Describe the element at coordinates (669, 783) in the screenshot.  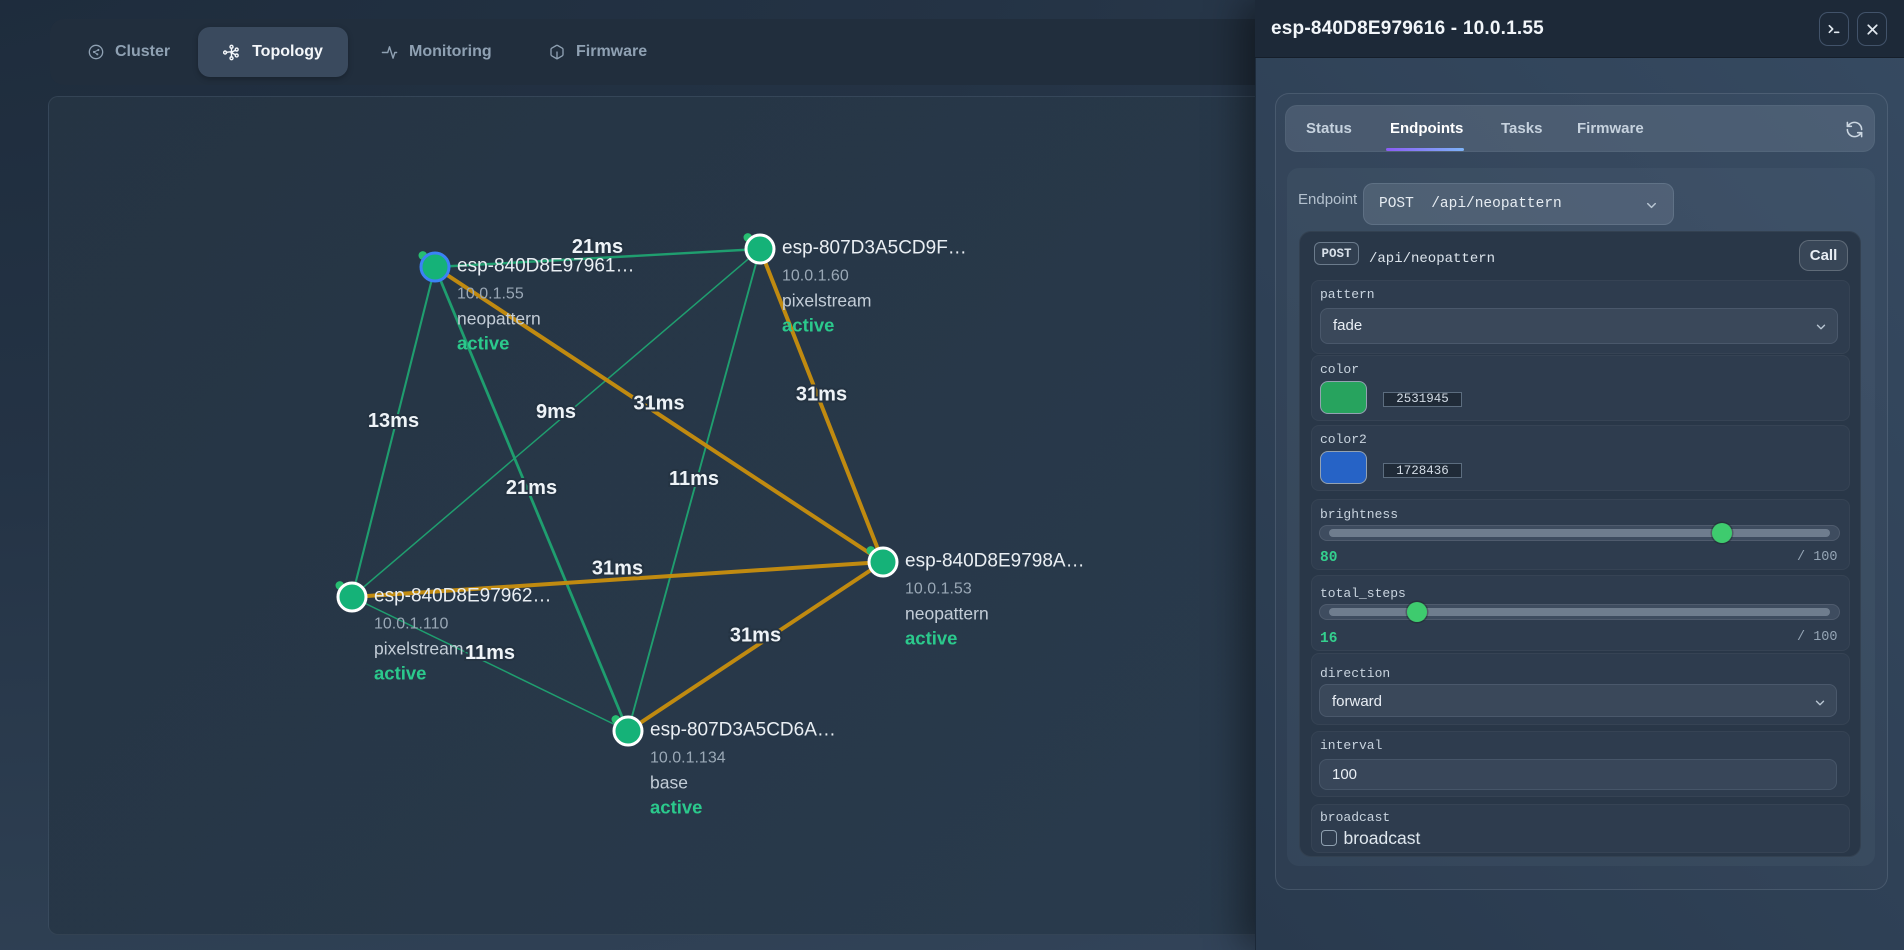
I see `svg-text: base` at that location.